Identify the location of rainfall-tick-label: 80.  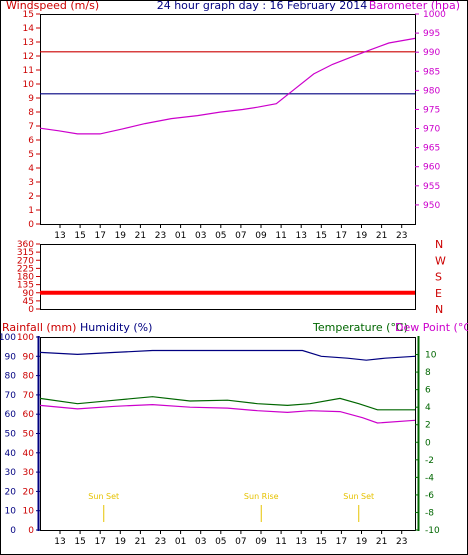
(29, 377).